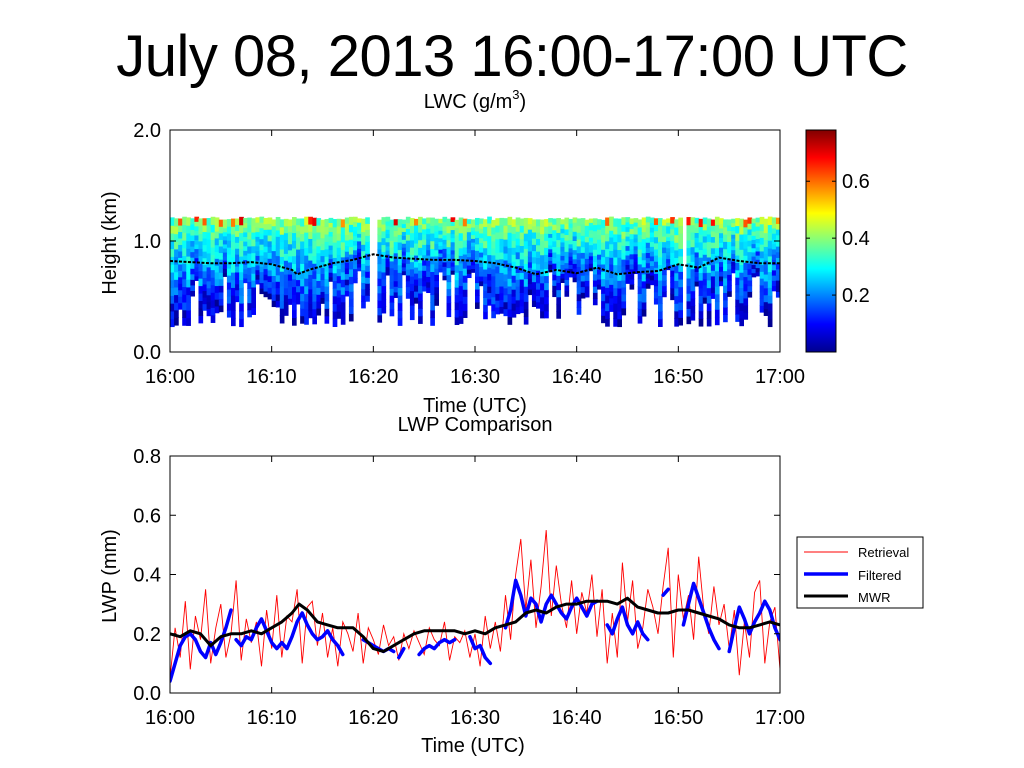 The image size is (1024, 768). Describe the element at coordinates (147, 131) in the screenshot. I see `lwc-y-tick-label: 2.0` at that location.